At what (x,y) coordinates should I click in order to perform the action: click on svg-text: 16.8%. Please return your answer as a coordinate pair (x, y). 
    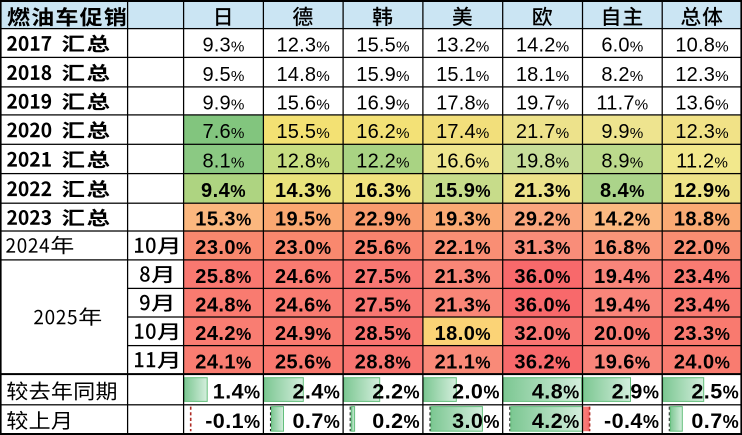
    Looking at the image, I should click on (622, 248).